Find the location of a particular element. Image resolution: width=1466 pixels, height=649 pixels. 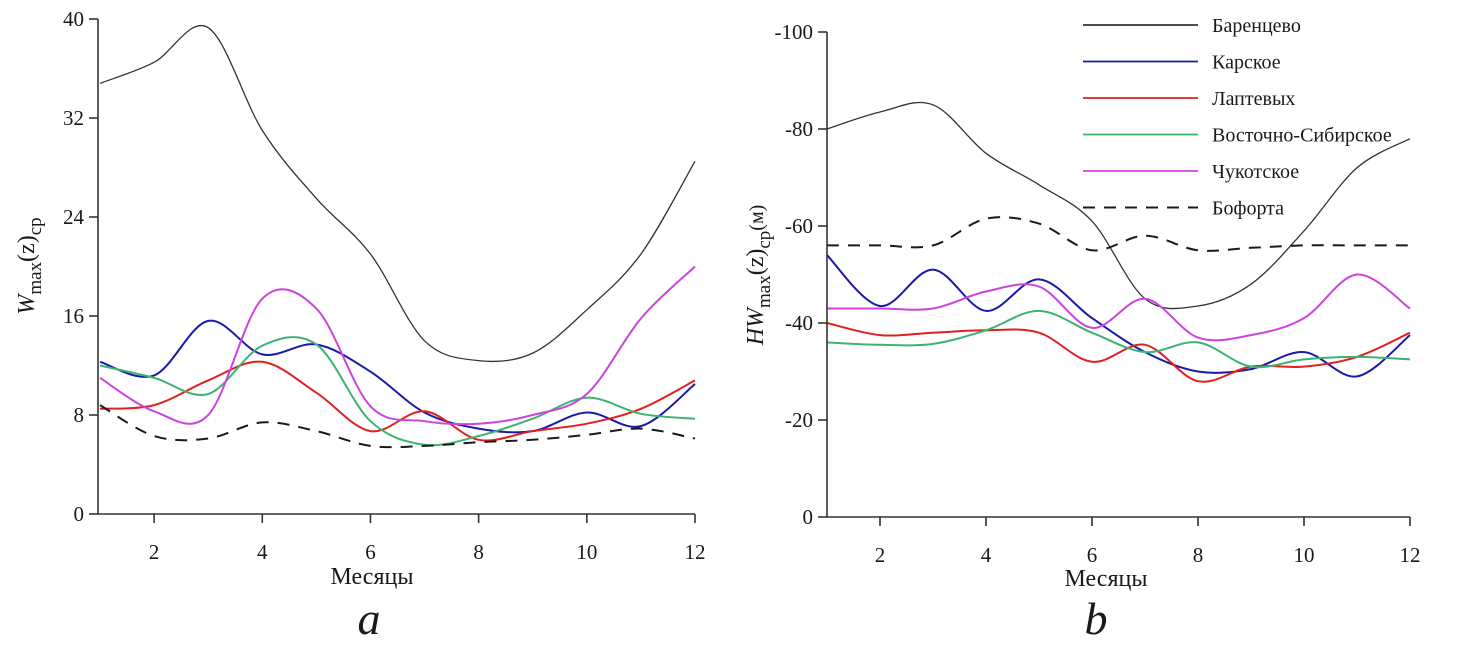

y-tick-label: 8 is located at coordinates (79, 415).